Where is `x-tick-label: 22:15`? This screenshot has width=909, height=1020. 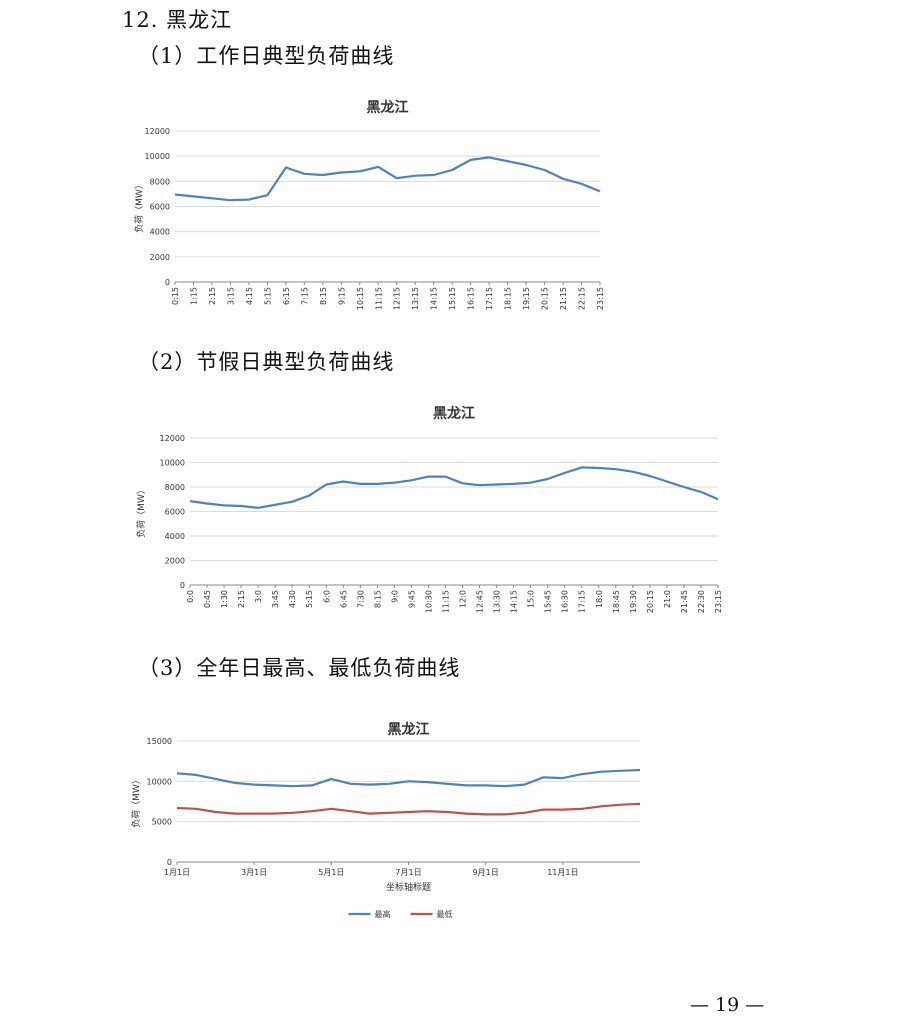 x-tick-label: 22:15 is located at coordinates (582, 298).